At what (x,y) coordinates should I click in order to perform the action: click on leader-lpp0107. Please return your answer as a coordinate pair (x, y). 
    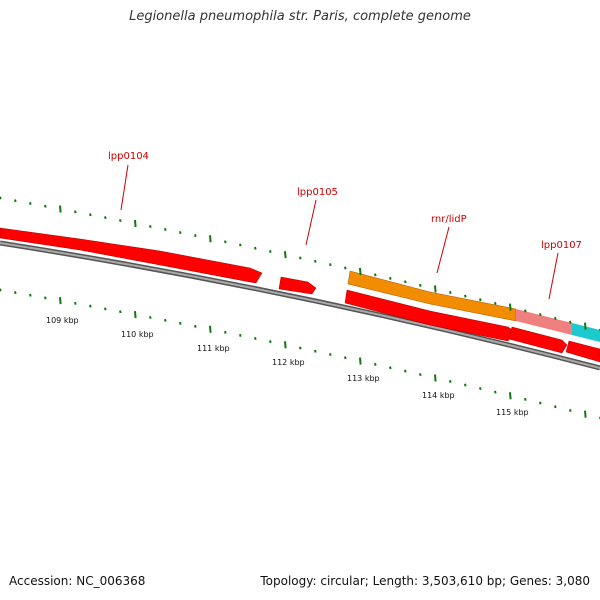
    Looking at the image, I should click on (553, 276).